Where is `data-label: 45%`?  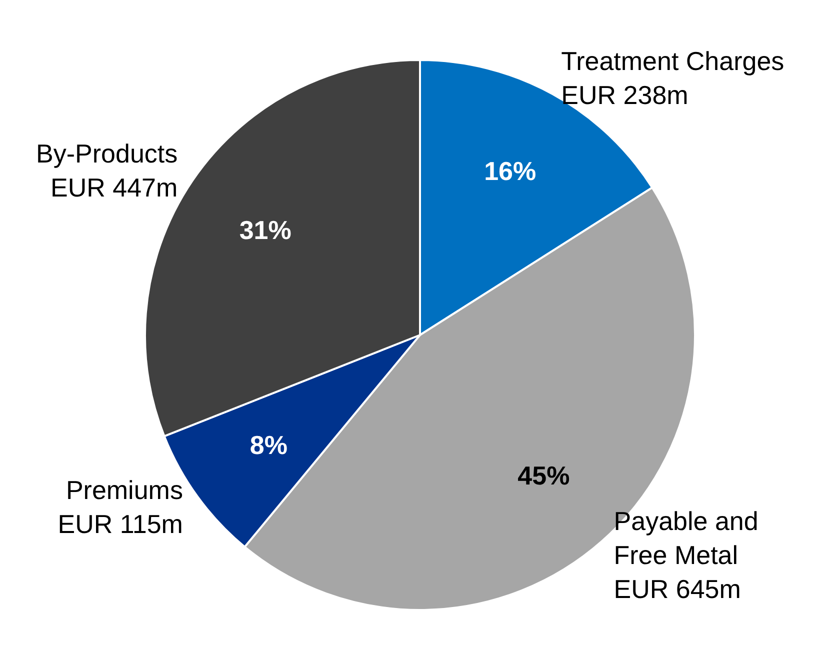
data-label: 45% is located at coordinates (544, 475).